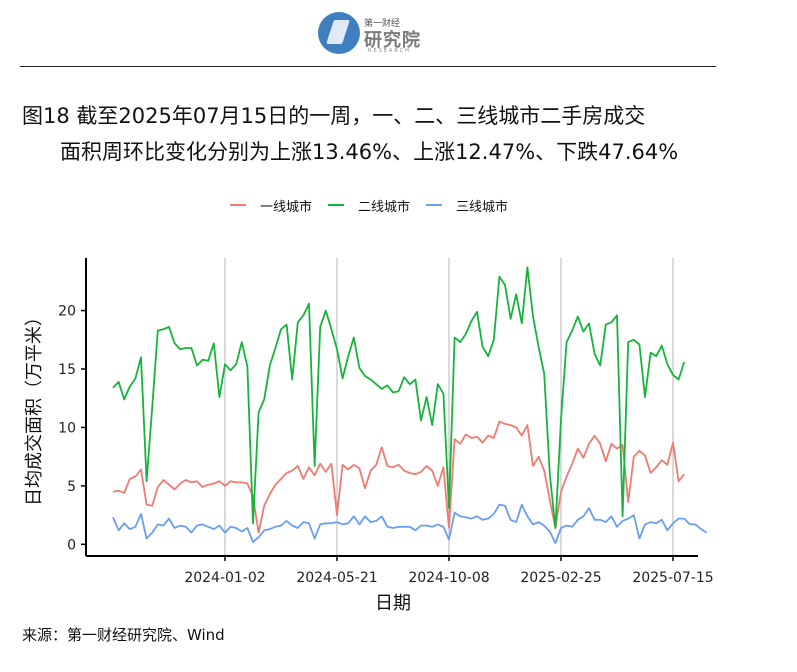 The height and width of the screenshot is (672, 797). What do you see at coordinates (71, 545) in the screenshot?
I see `y-tick-label-0: 0` at bounding box center [71, 545].